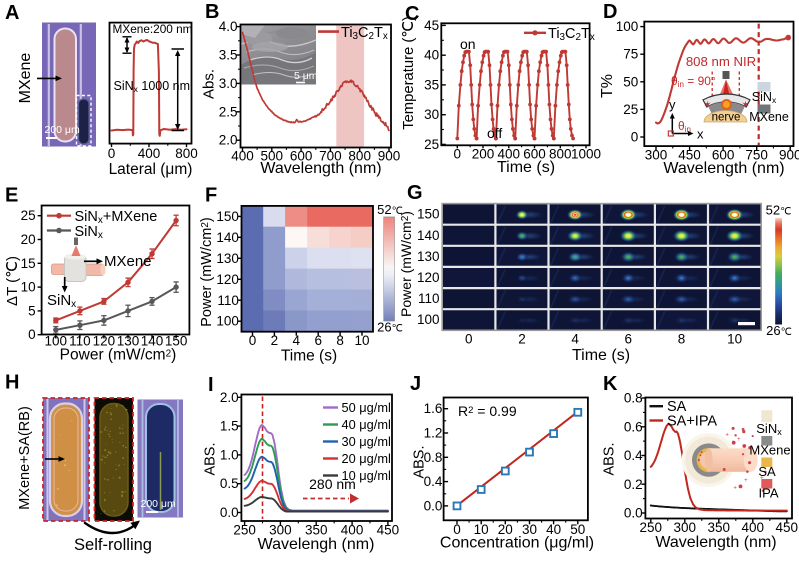  What do you see at coordinates (340, 340) in the screenshot?
I see `svg-text: 8` at bounding box center [340, 340].